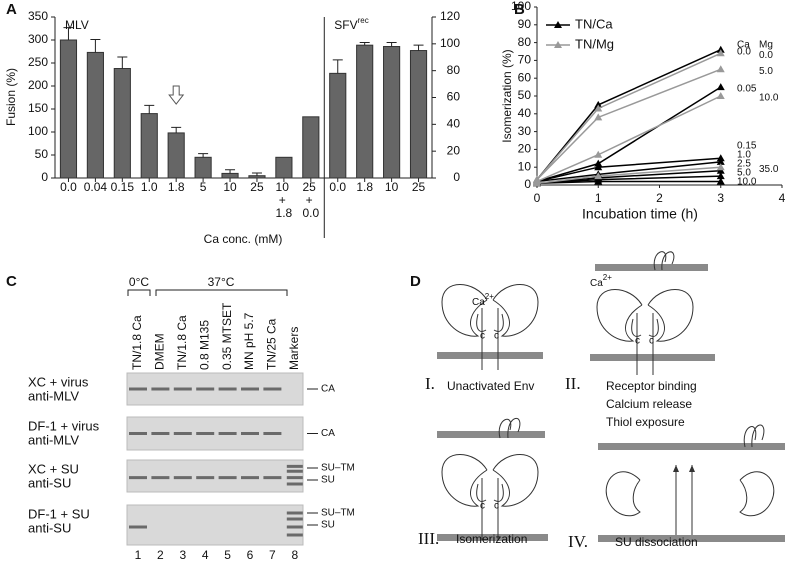  I want to click on step-numeral: I., so click(430, 383).